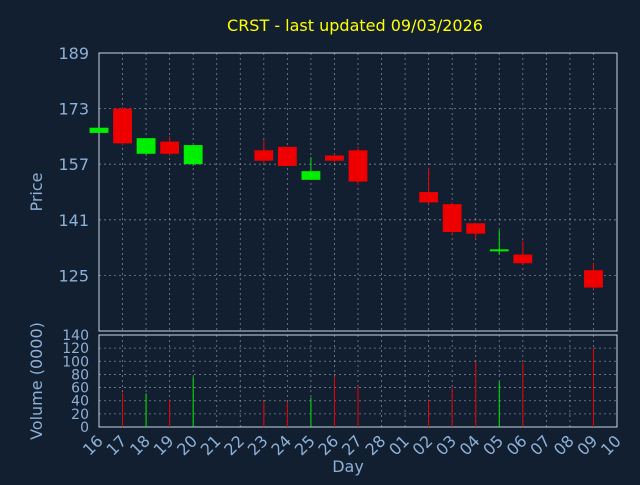 The width and height of the screenshot is (640, 485). What do you see at coordinates (80, 389) in the screenshot?
I see `volume-ytick-label: 60` at bounding box center [80, 389].